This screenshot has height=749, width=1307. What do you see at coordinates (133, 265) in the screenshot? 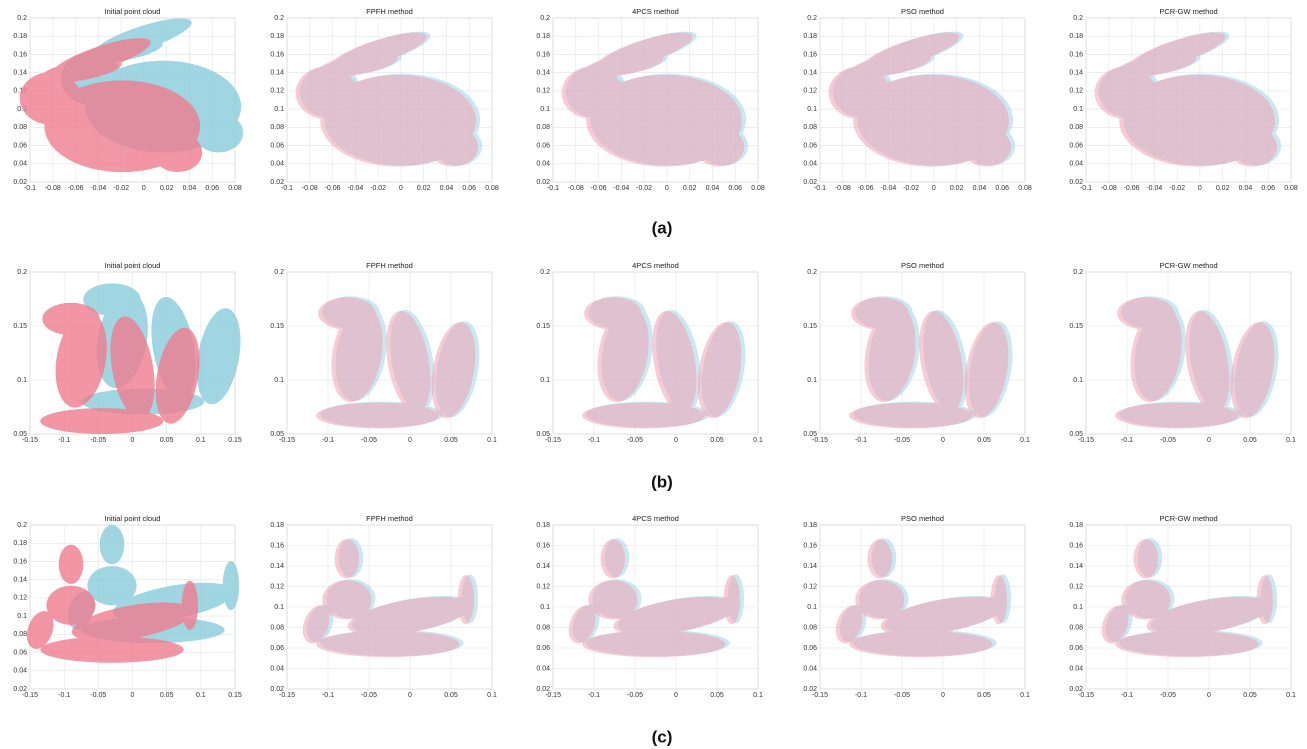
I see `chart-title: Initial point cloud` at bounding box center [133, 265].